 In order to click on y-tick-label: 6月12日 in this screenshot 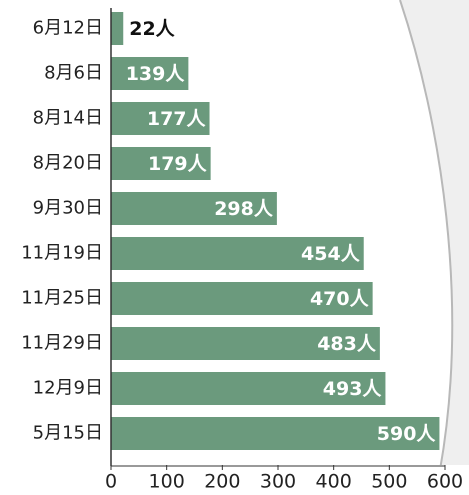, I will do `click(68, 28)`.